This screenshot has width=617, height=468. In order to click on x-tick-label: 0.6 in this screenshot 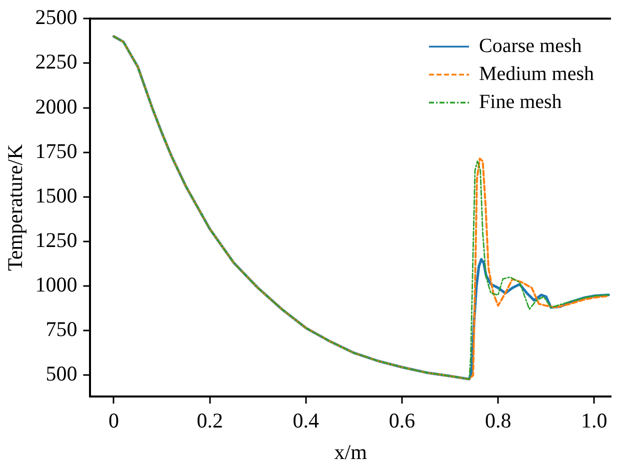, I will do `click(402, 420)`.